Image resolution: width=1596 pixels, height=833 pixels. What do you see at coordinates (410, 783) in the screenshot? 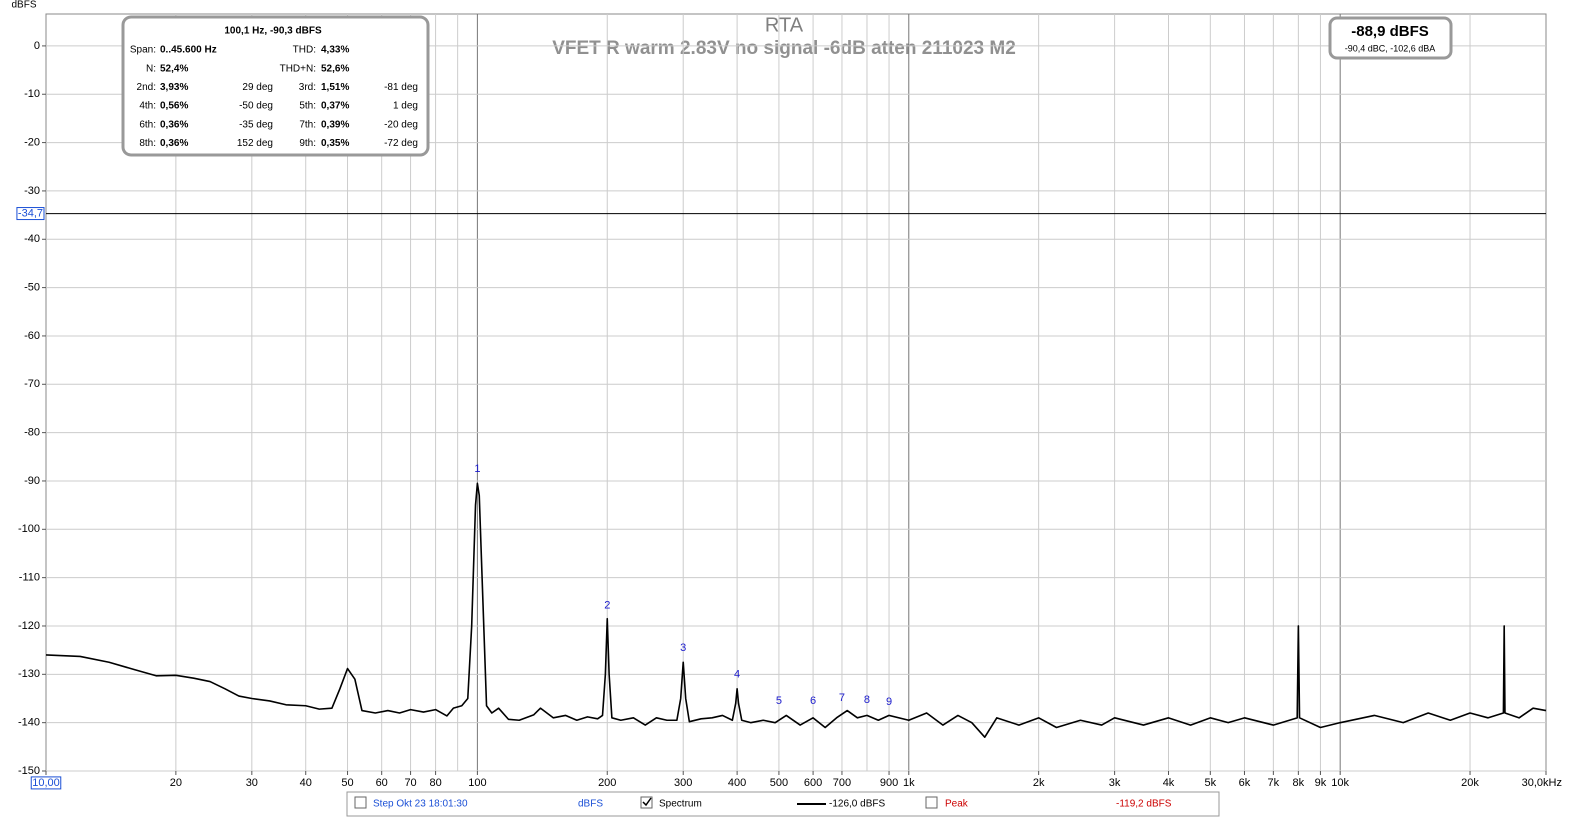
I see `x-tick-label: 70` at bounding box center [410, 783].